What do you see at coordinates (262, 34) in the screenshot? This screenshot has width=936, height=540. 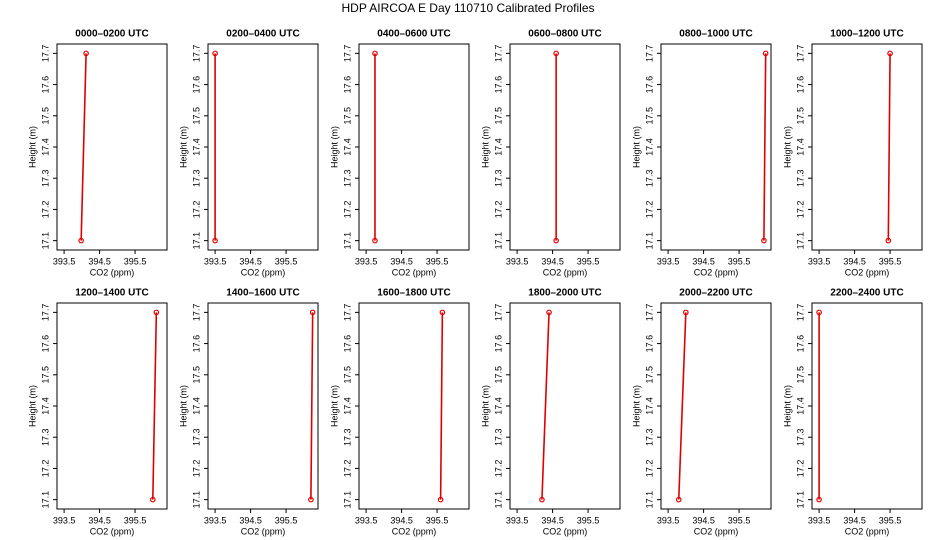 I see `panel-title: 0200–0400 UTC` at bounding box center [262, 34].